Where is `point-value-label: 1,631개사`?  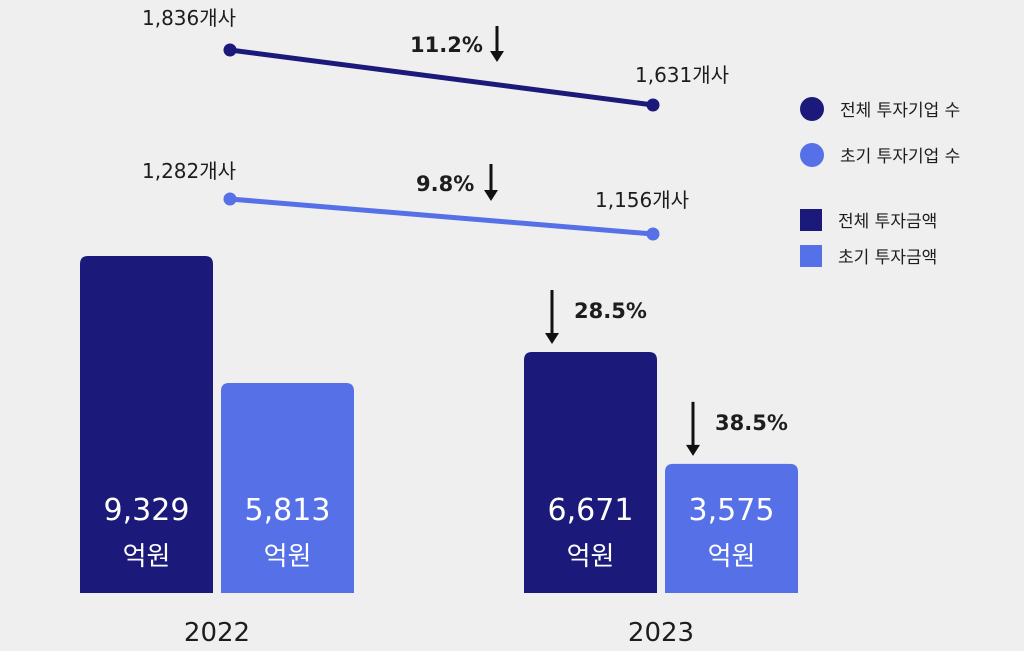
point-value-label: 1,631개사 is located at coordinates (682, 75).